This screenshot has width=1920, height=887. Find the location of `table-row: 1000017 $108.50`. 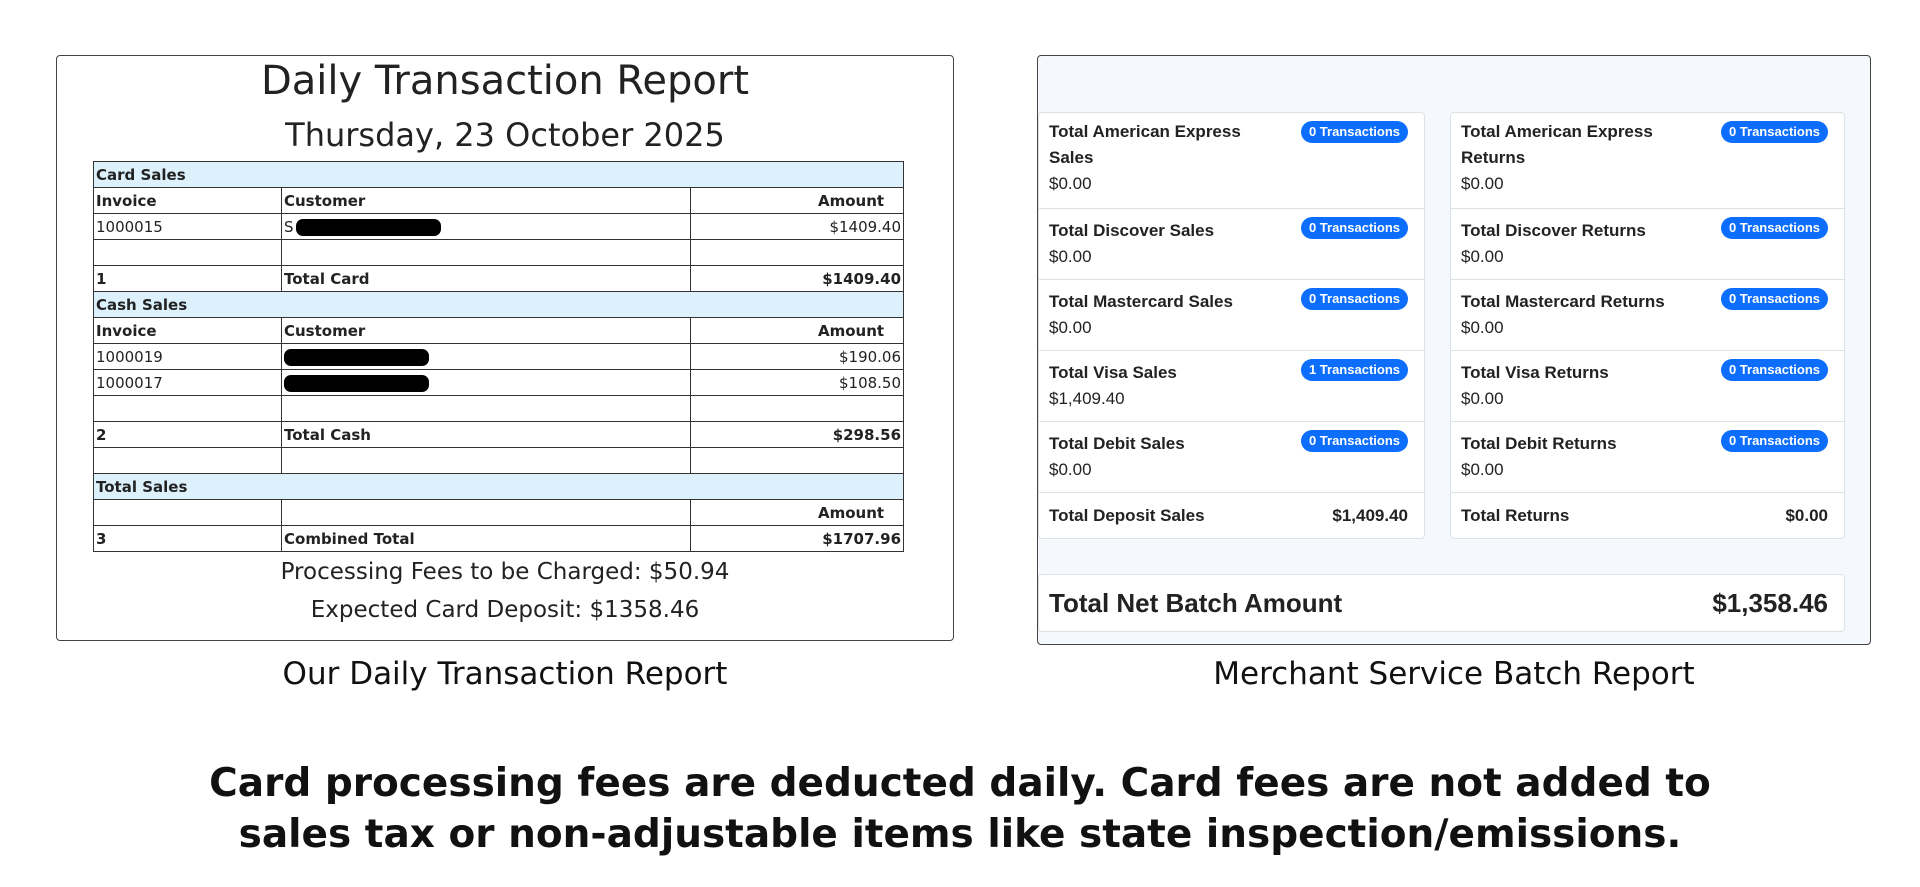

table-row: 1000017 $108.50 is located at coordinates (499, 382).